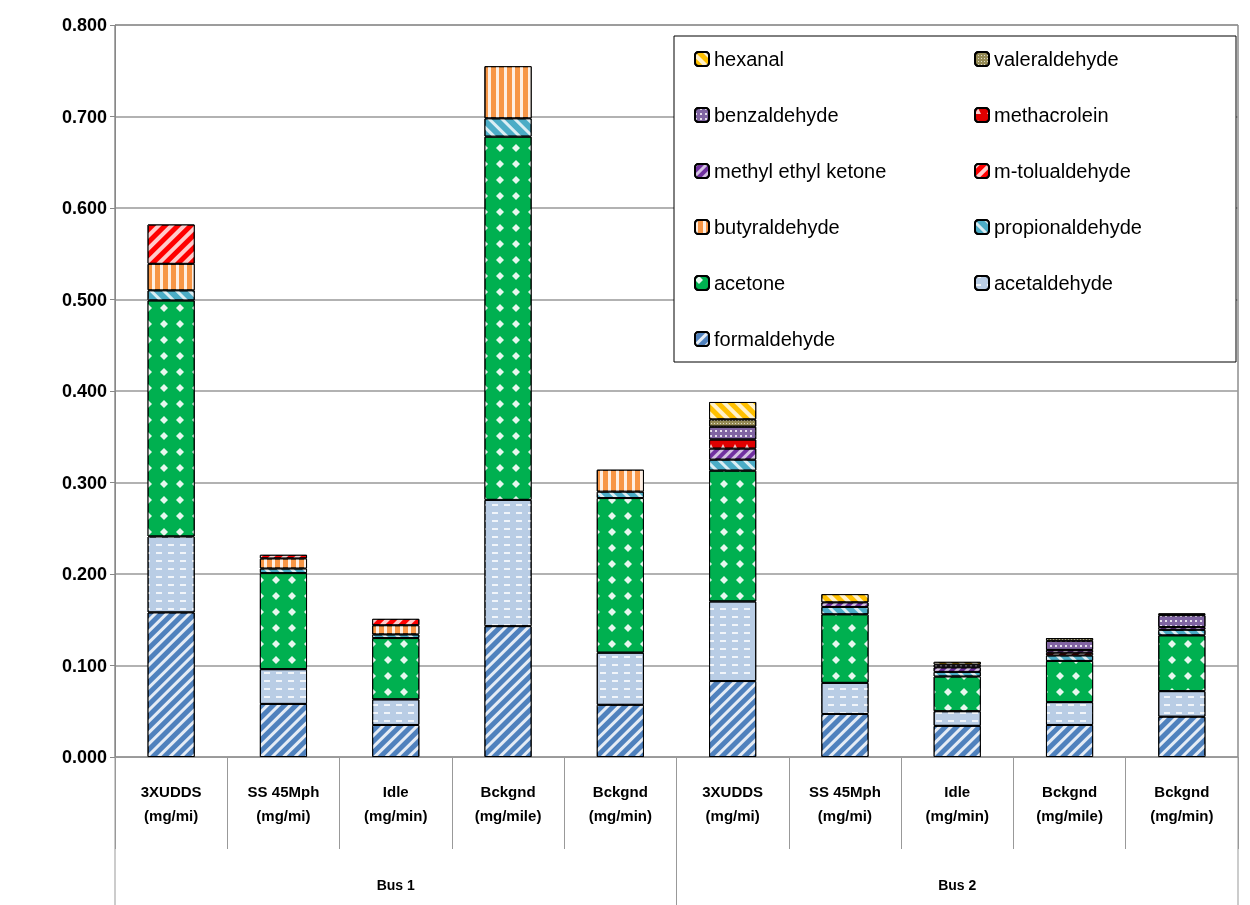 The width and height of the screenshot is (1250, 905). Describe the element at coordinates (84, 665) in the screenshot. I see `y-tick-label: 0.100` at that location.